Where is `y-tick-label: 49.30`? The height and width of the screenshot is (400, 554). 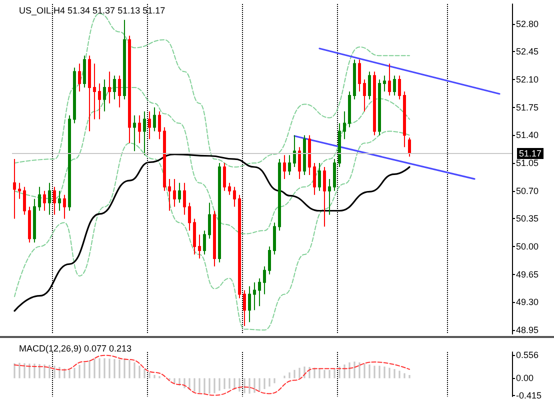
y-tick-label: 49.30 is located at coordinates (527, 302).